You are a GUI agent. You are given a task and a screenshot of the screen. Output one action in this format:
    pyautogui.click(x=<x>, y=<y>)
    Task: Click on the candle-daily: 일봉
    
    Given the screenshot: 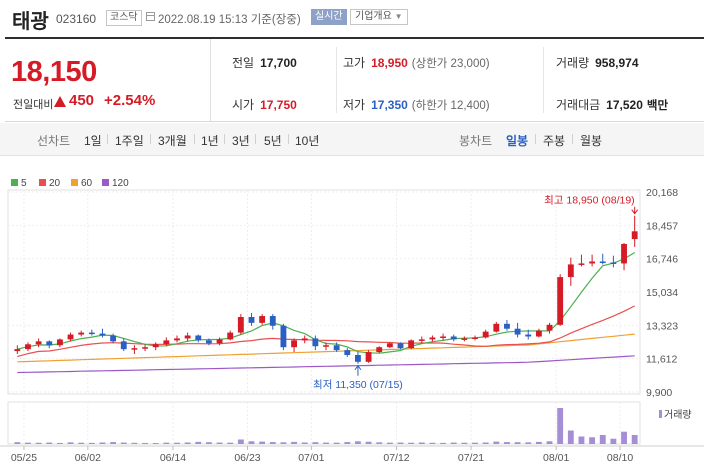 What is the action you would take?
    pyautogui.click(x=517, y=141)
    